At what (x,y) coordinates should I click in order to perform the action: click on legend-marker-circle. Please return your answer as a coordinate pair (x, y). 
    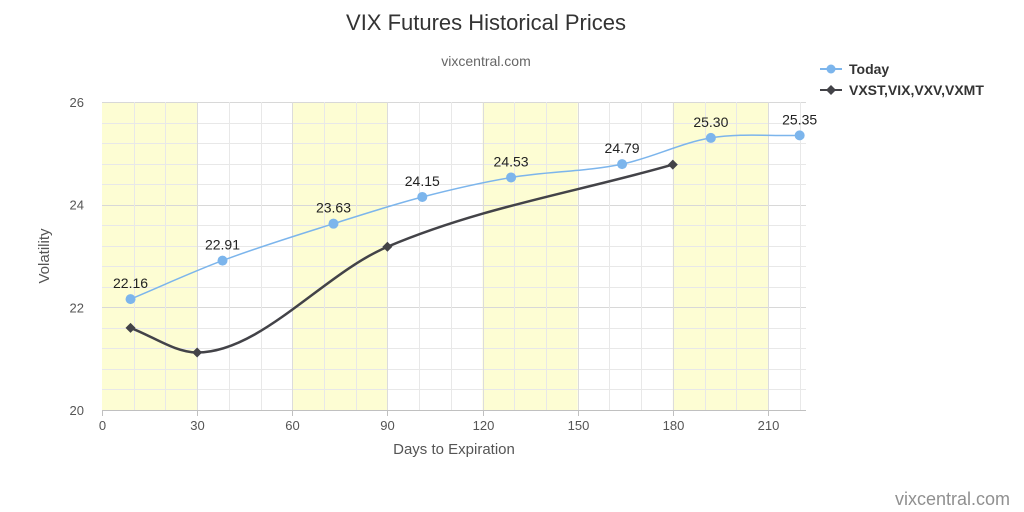
    Looking at the image, I should click on (831, 69).